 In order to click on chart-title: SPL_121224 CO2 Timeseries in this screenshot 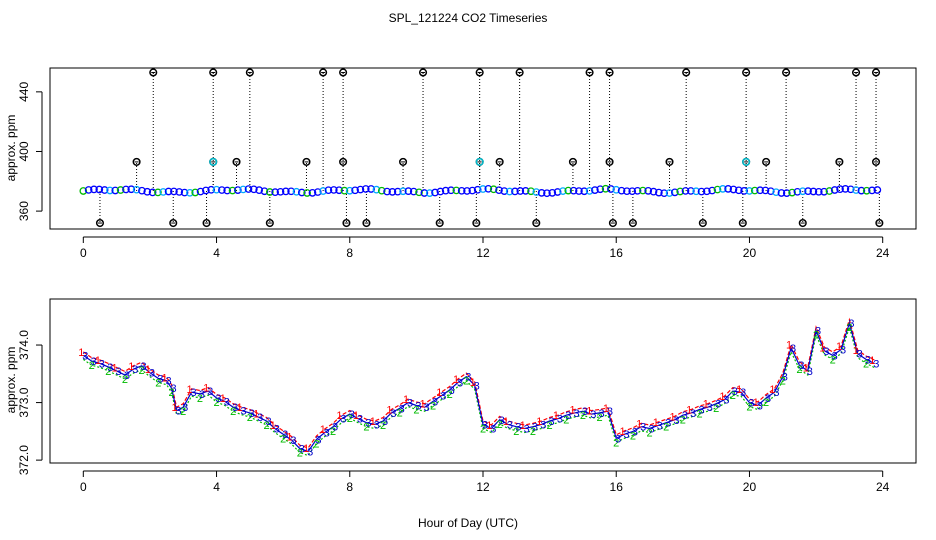, I will do `click(468, 18)`.